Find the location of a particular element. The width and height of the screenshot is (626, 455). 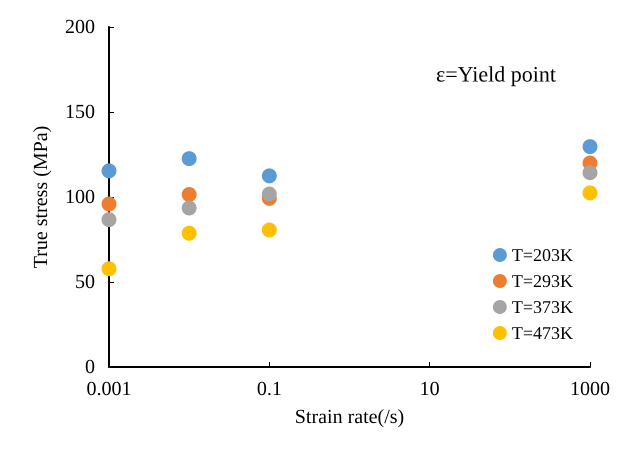

legend-label: T=293K is located at coordinates (543, 281).